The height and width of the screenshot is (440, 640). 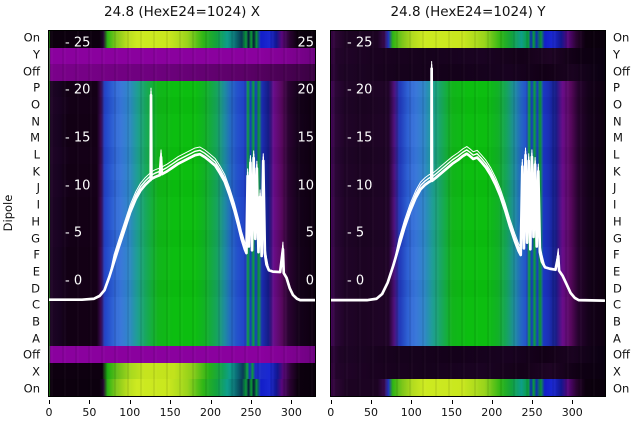 What do you see at coordinates (22, 213) in the screenshot?
I see `row-labels-left: On Y Off P O N M L K J I H G F E D C B A Off X On` at bounding box center [22, 213].